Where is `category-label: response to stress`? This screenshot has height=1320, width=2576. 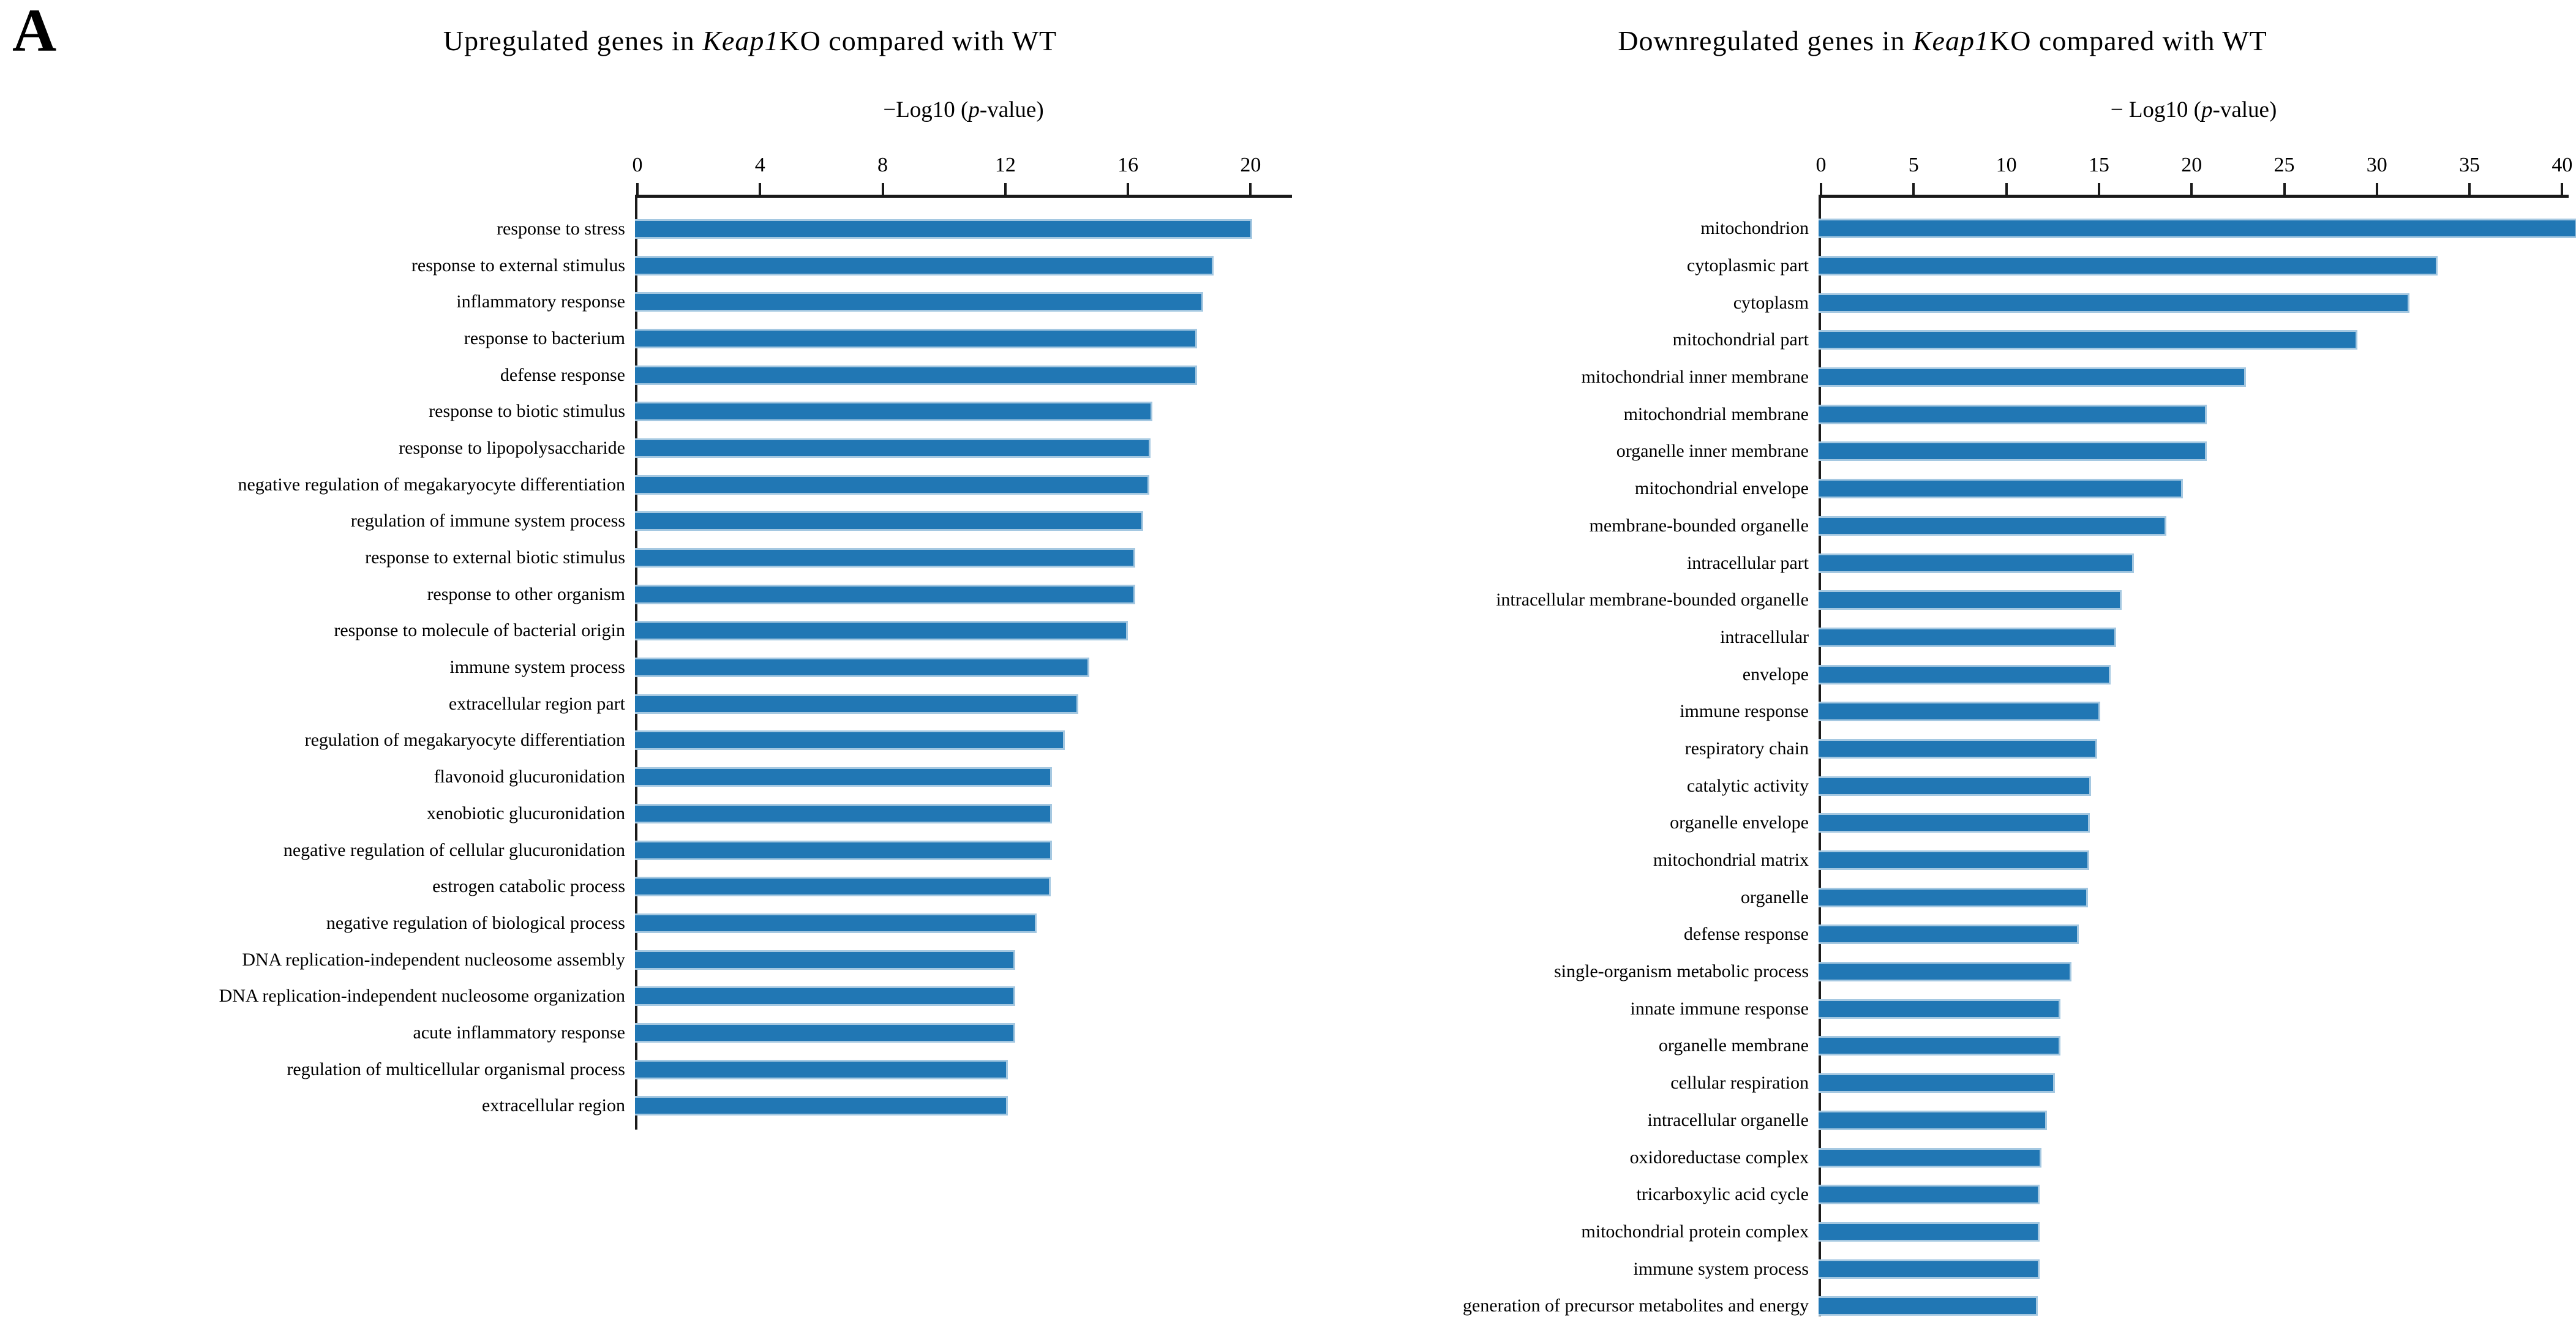
category-label: response to stress is located at coordinates (561, 228).